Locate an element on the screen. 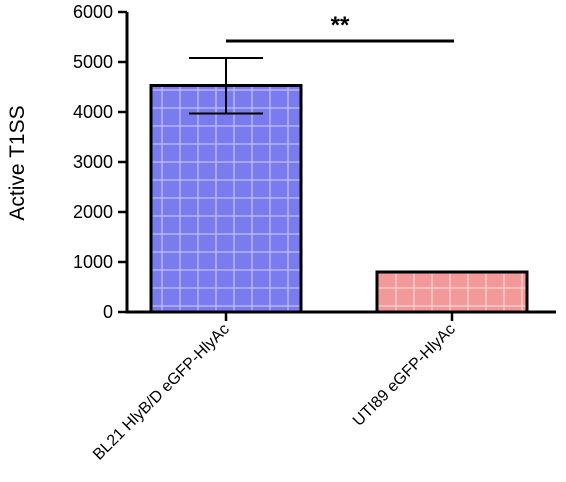 The image size is (566, 482). y-tick-label: 6000 is located at coordinates (93, 12).